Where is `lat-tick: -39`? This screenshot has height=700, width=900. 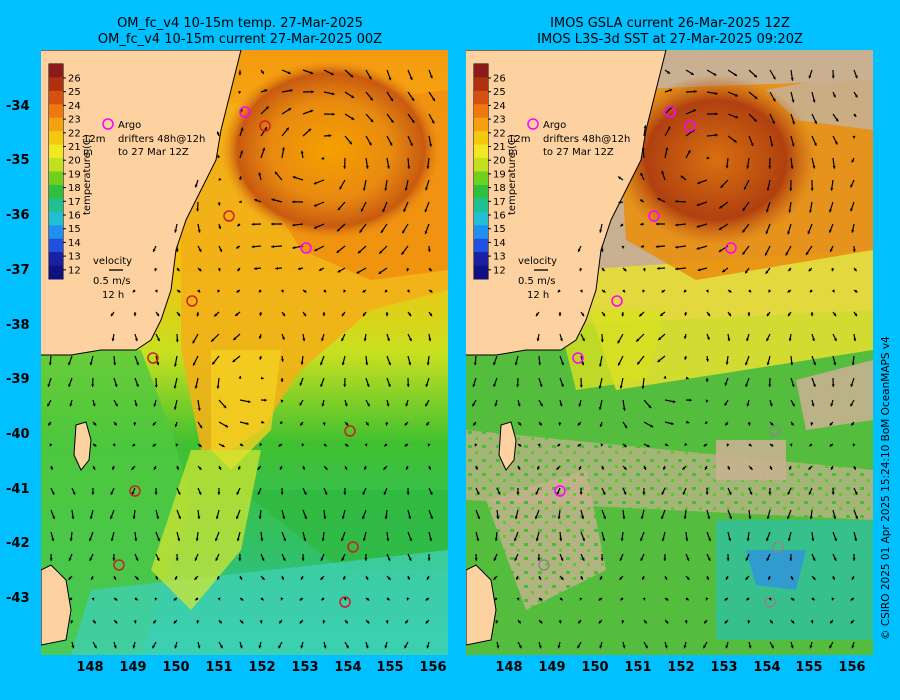 lat-tick: -39 is located at coordinates (18, 379).